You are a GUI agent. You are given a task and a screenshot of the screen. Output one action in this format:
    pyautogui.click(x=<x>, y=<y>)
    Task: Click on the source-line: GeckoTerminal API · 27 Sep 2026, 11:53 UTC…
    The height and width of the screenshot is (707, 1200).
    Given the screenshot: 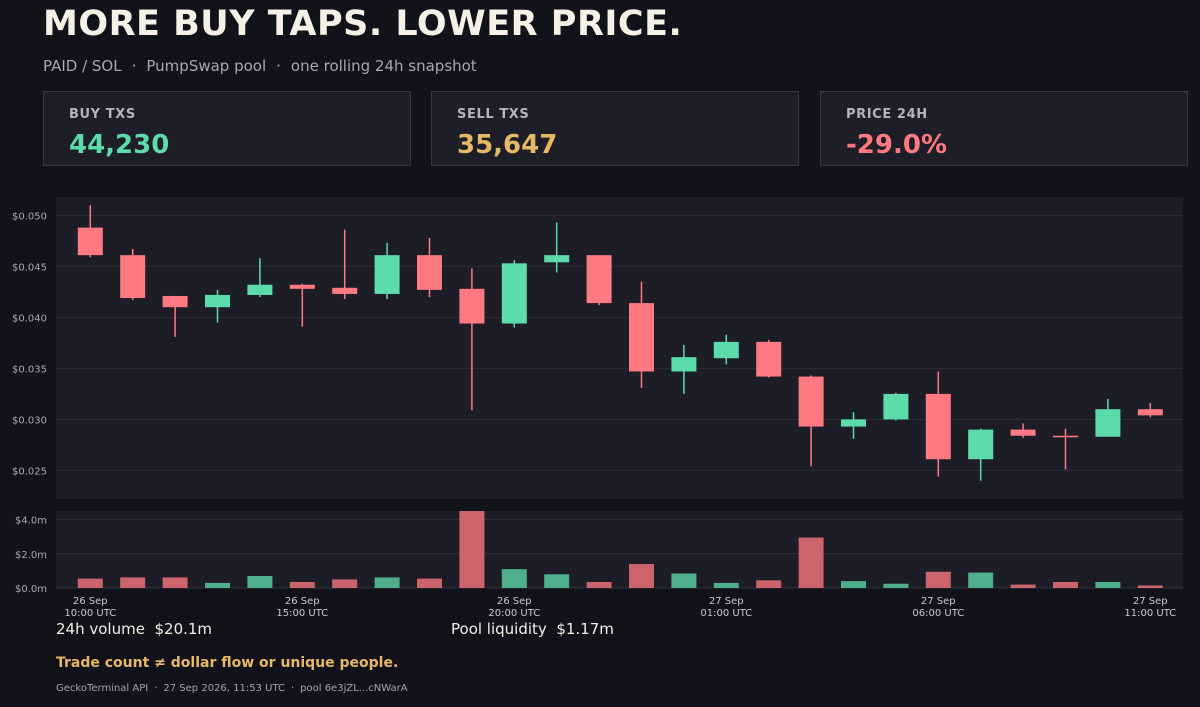 What is the action you would take?
    pyautogui.click(x=232, y=688)
    